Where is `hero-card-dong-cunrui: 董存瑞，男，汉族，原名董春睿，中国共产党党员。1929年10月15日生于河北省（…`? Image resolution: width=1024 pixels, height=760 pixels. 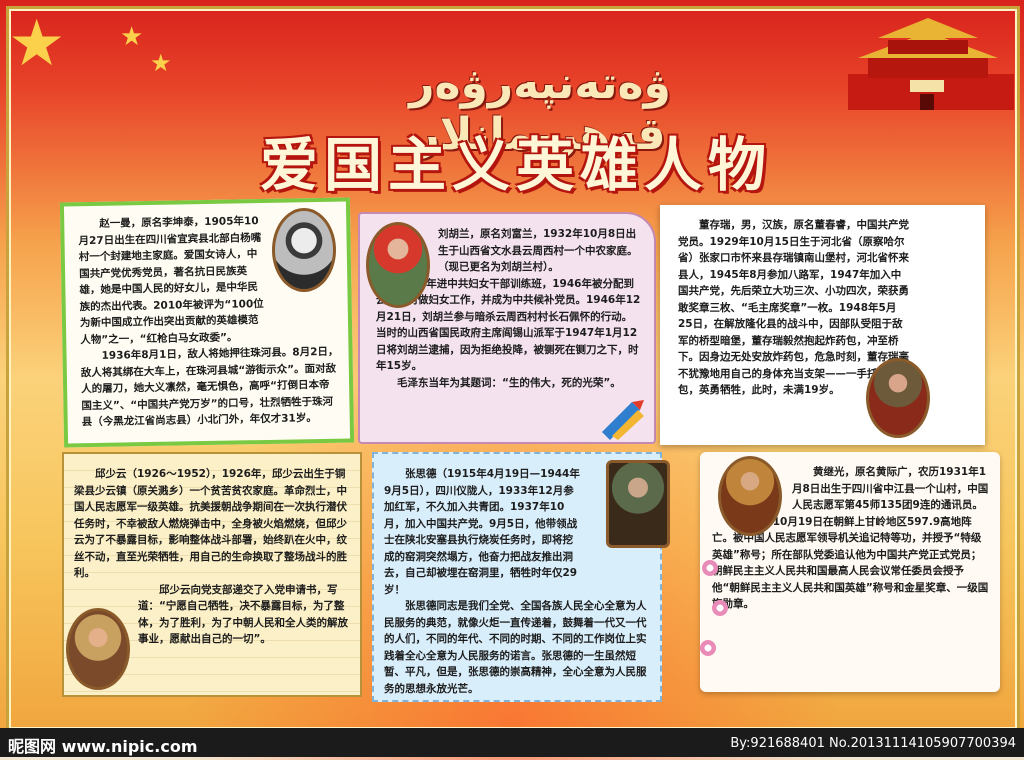 hero-card-dong-cunrui: 董存瑞，男，汉族，原名董春睿，中国共产党党员。1929年10月15日生于河北省（… is located at coordinates (822, 325).